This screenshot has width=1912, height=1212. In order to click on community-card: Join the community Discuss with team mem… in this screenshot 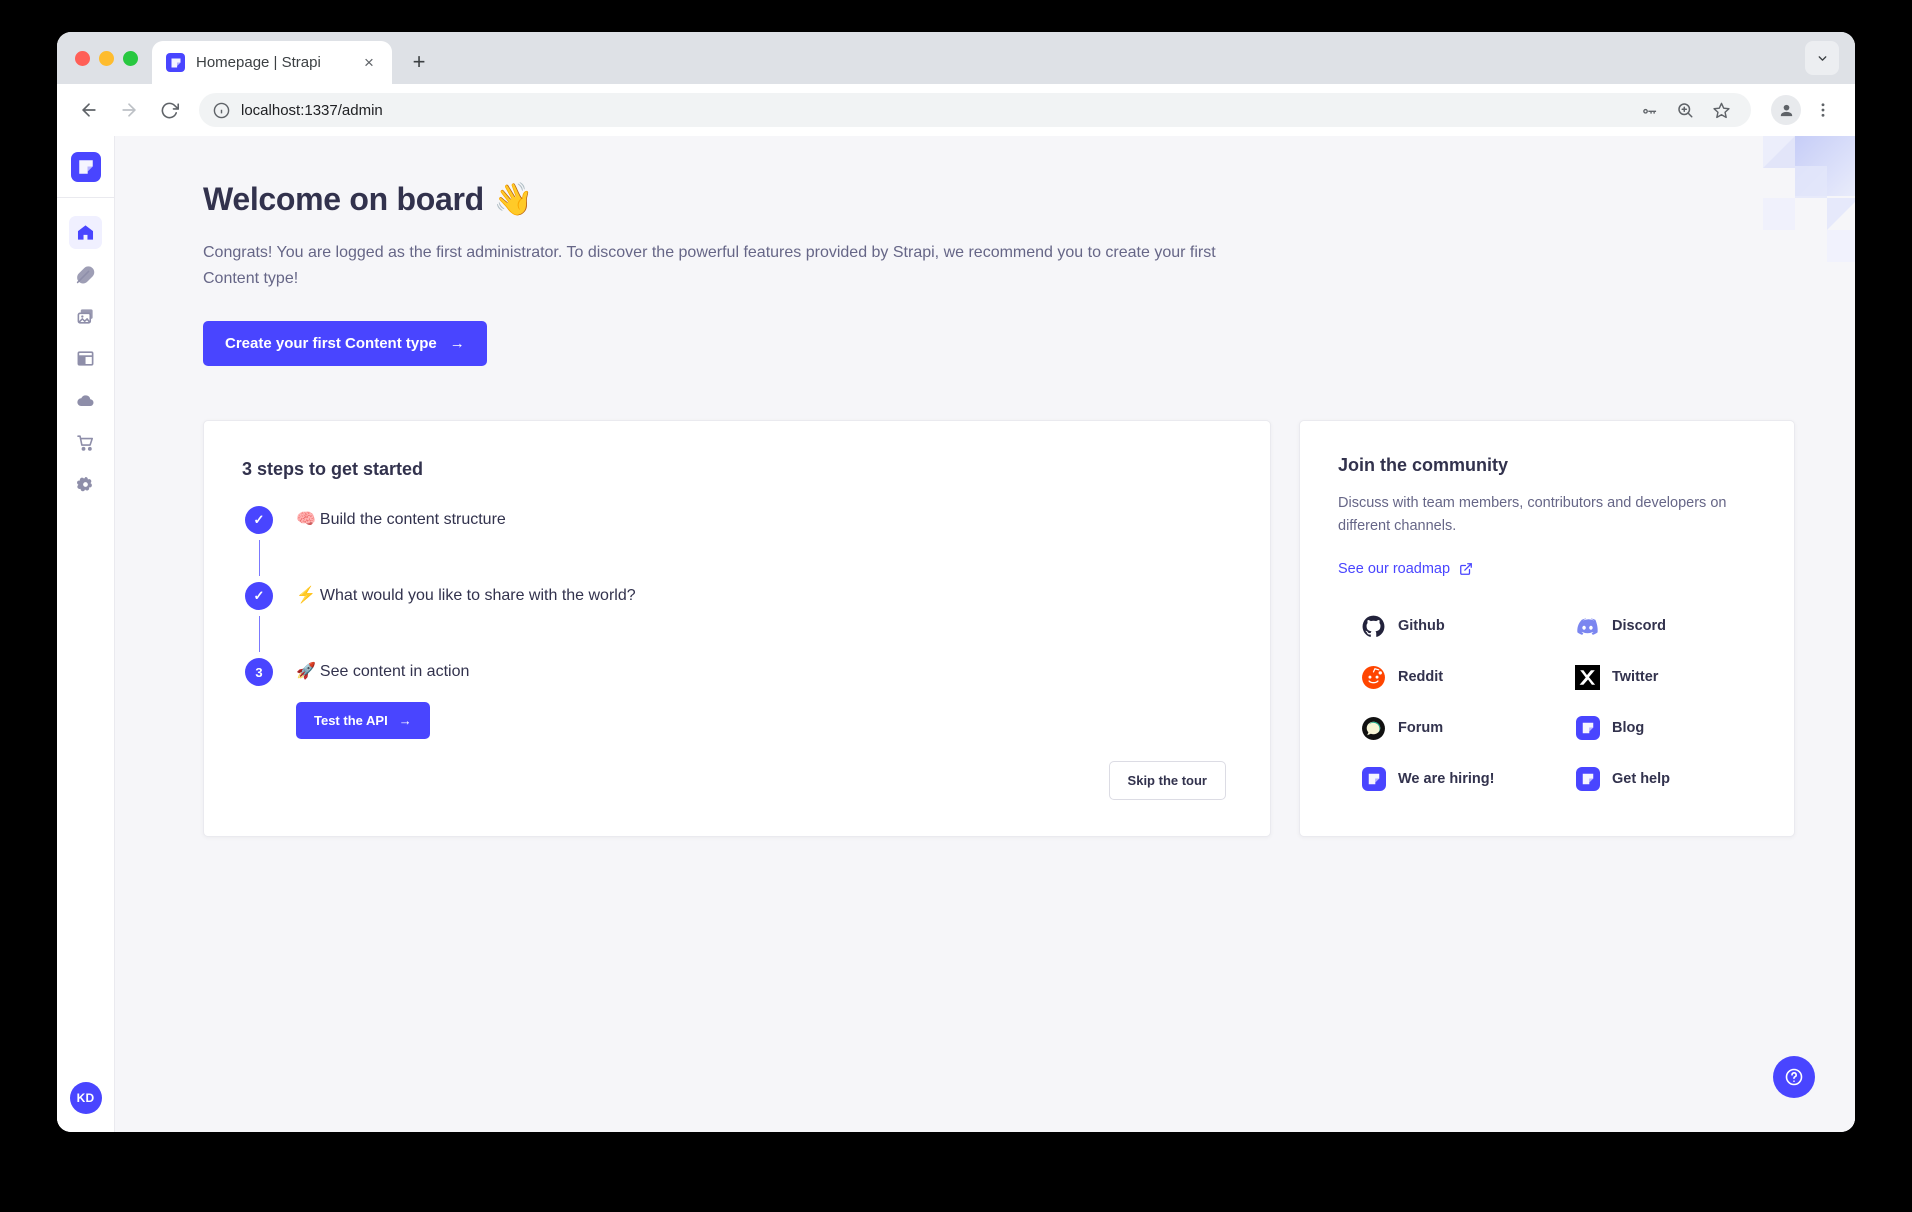, I will do `click(1547, 628)`.